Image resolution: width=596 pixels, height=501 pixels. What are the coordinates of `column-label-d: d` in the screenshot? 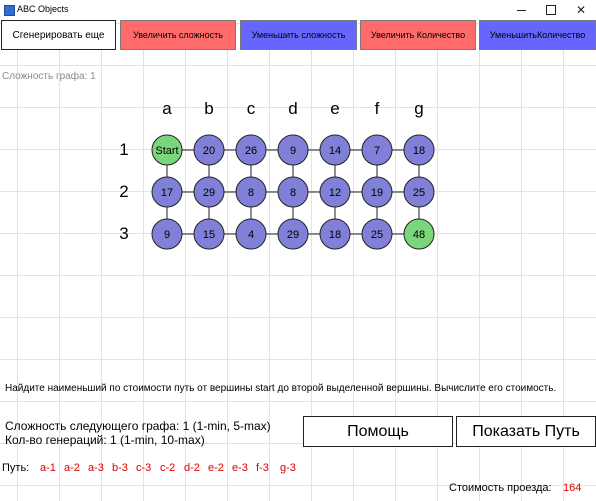 It's located at (293, 108).